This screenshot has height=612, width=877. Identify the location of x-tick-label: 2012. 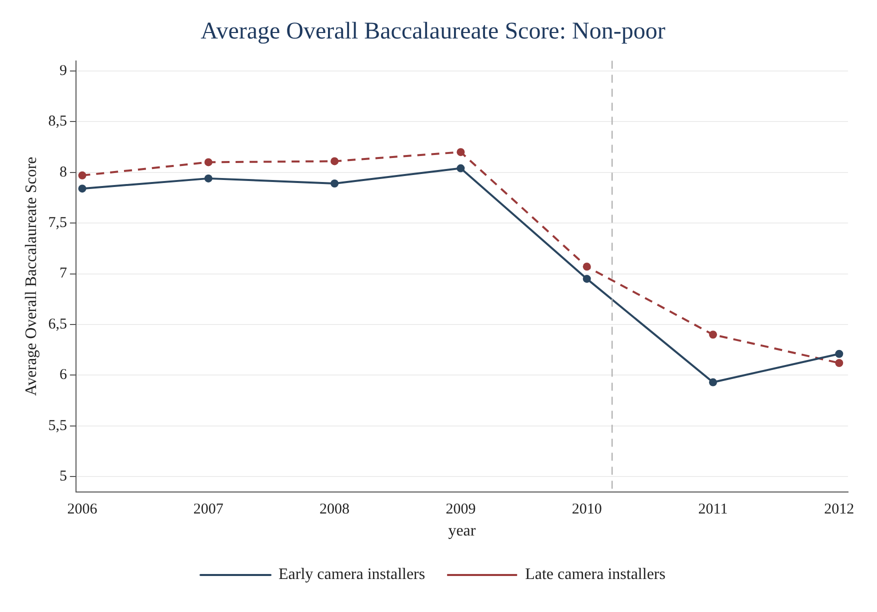
(839, 510).